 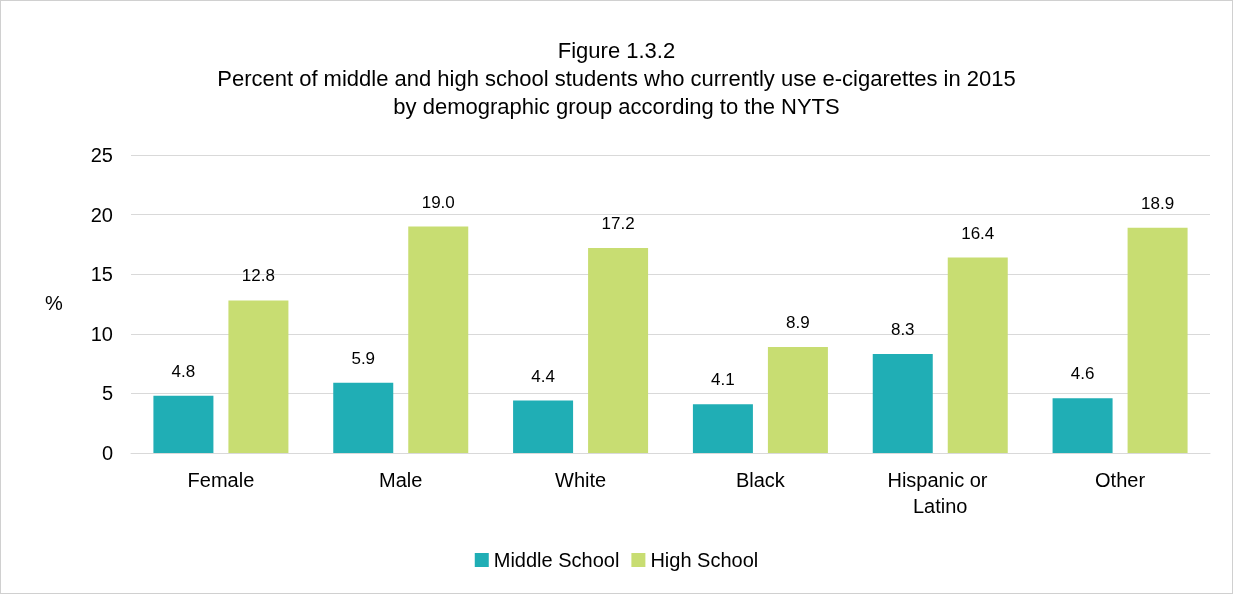 I want to click on y-axis-title: %, so click(x=54, y=303).